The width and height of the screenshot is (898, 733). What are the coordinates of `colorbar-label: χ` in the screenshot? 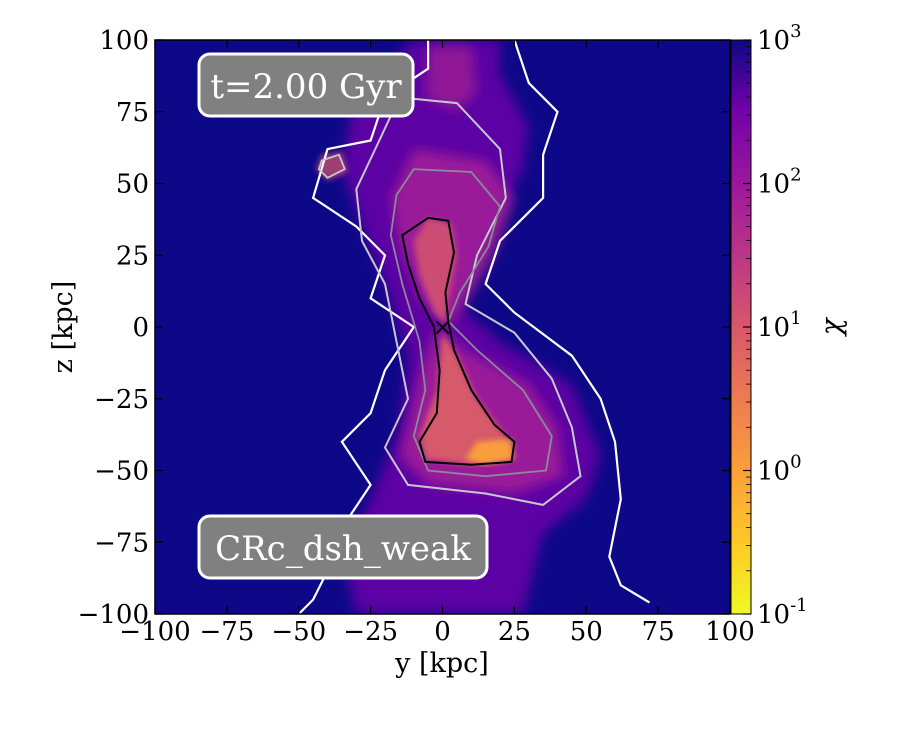 It's located at (841, 327).